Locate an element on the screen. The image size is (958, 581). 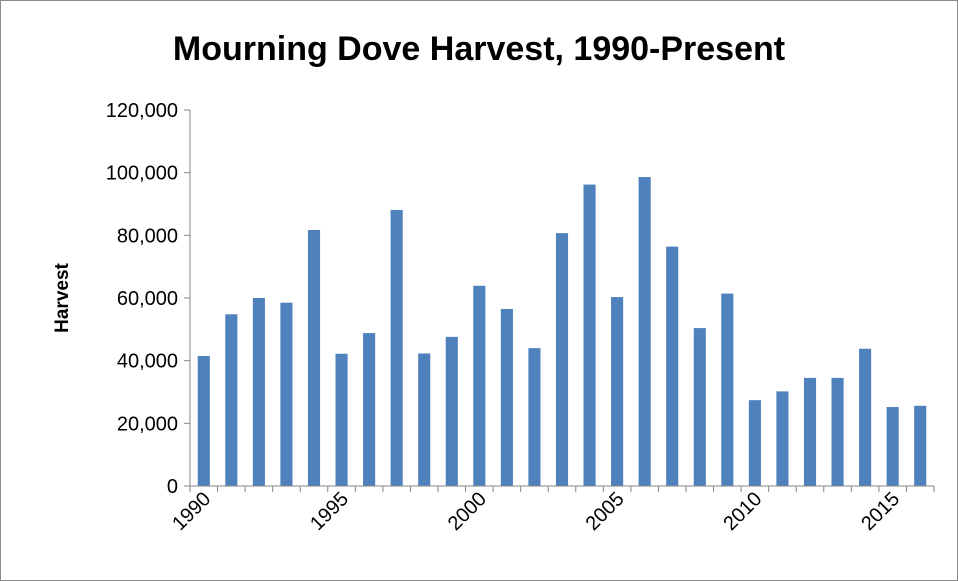
y-tick-label: 80,000 is located at coordinates (147, 236).